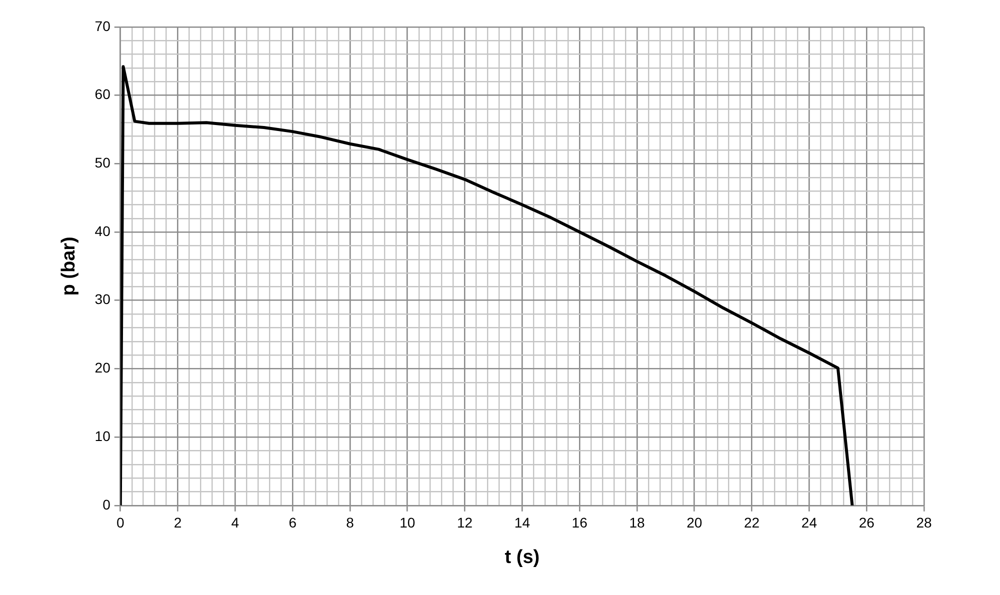 The image size is (1000, 595). What do you see at coordinates (102, 162) in the screenshot?
I see `y-tick-label: 50` at bounding box center [102, 162].